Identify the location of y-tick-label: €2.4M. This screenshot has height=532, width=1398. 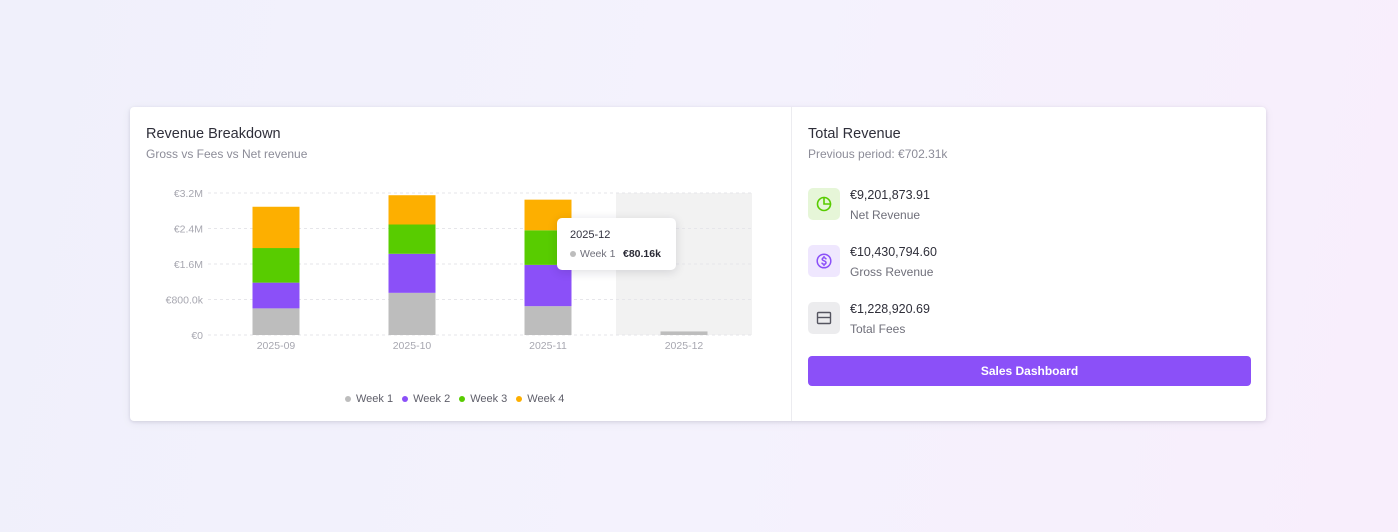
(188, 230).